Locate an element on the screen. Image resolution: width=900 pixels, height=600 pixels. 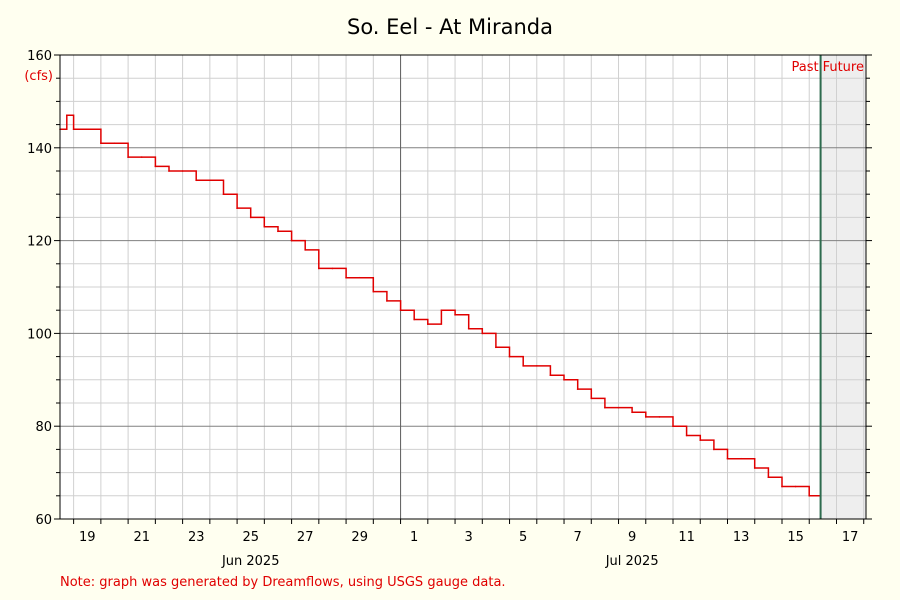
x-day-label: 23 is located at coordinates (196, 537).